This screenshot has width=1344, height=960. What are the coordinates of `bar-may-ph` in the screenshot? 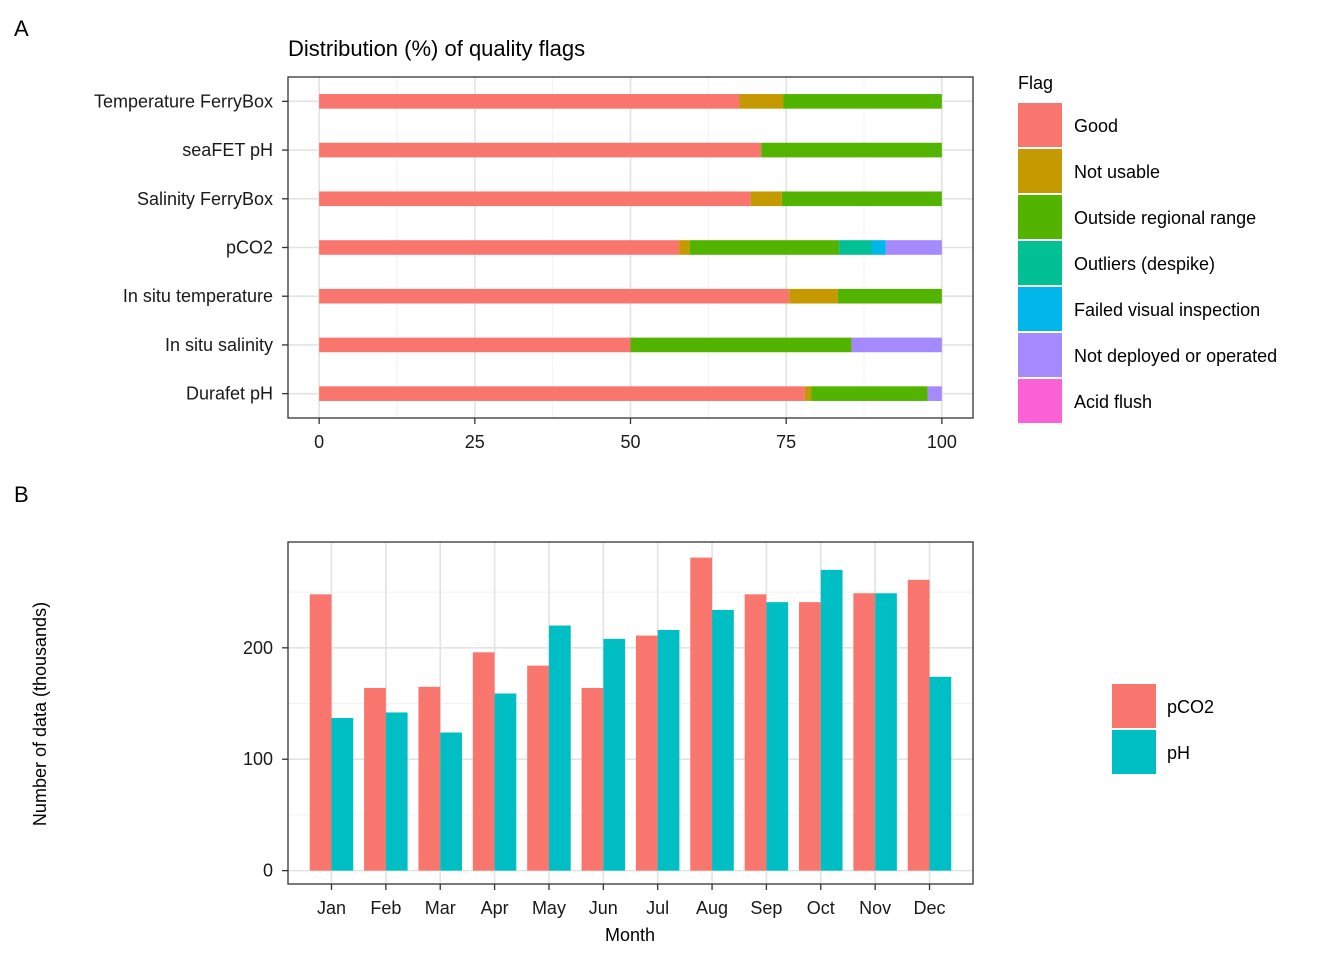 It's located at (559, 748).